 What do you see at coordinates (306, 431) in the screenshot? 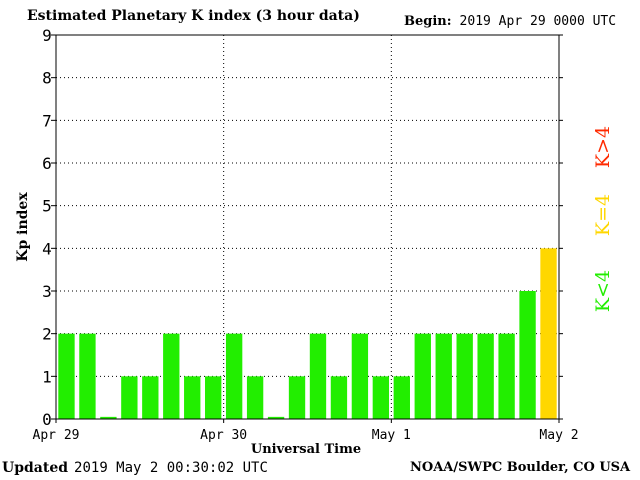
I see `x-ticks: Apr 29 Apr 30 May 1 May 2` at bounding box center [306, 431].